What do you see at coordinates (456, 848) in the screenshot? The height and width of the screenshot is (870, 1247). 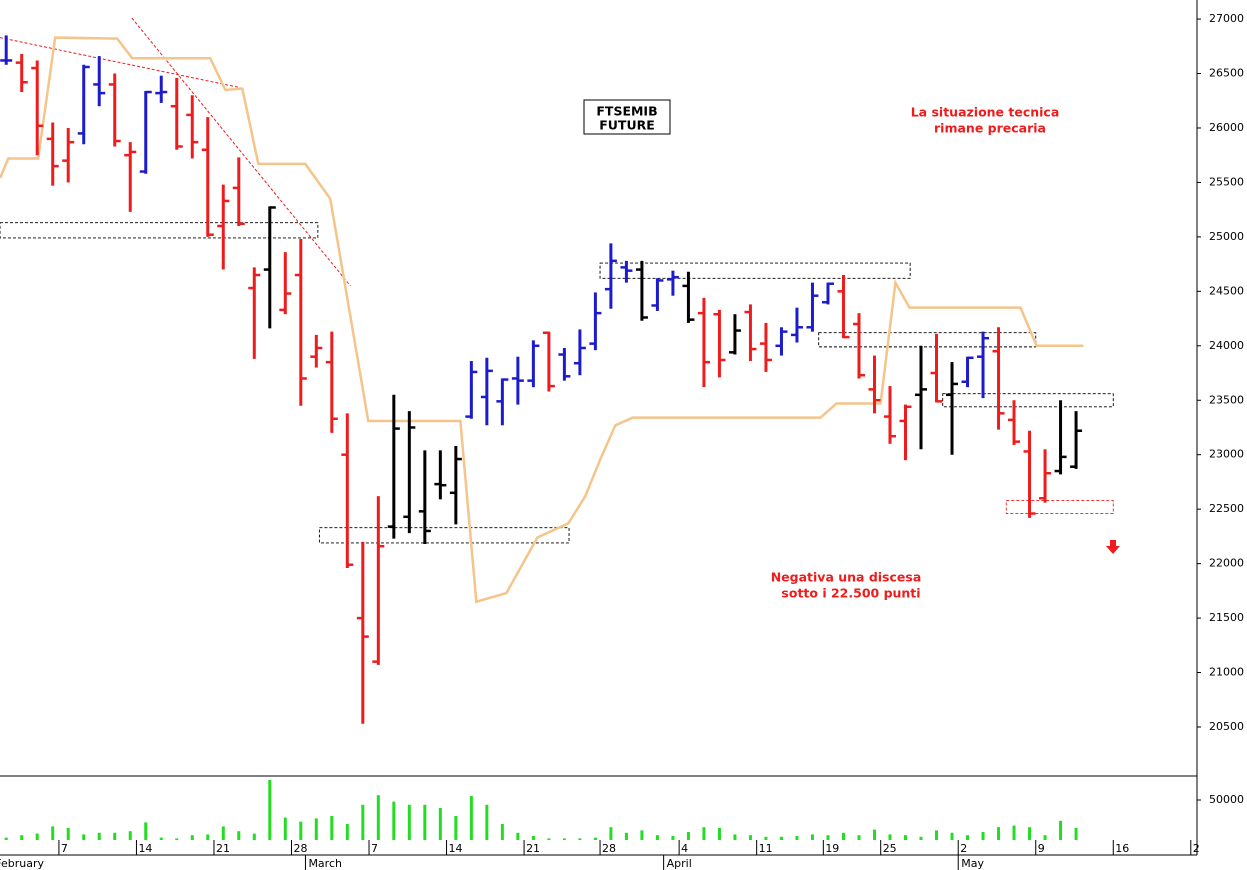 I see `x-tick-label: 14` at bounding box center [456, 848].